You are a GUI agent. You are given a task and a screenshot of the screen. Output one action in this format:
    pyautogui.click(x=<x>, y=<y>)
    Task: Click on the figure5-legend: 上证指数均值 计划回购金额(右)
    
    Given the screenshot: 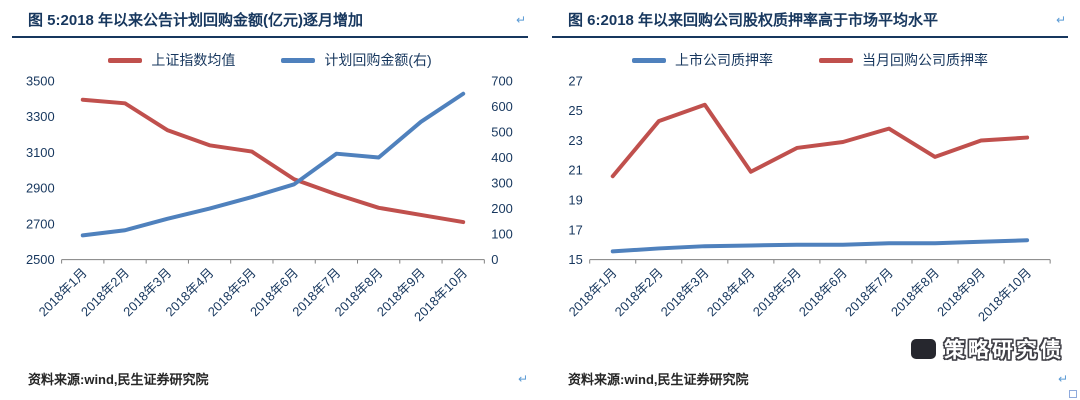 What is the action you would take?
    pyautogui.click(x=270, y=60)
    